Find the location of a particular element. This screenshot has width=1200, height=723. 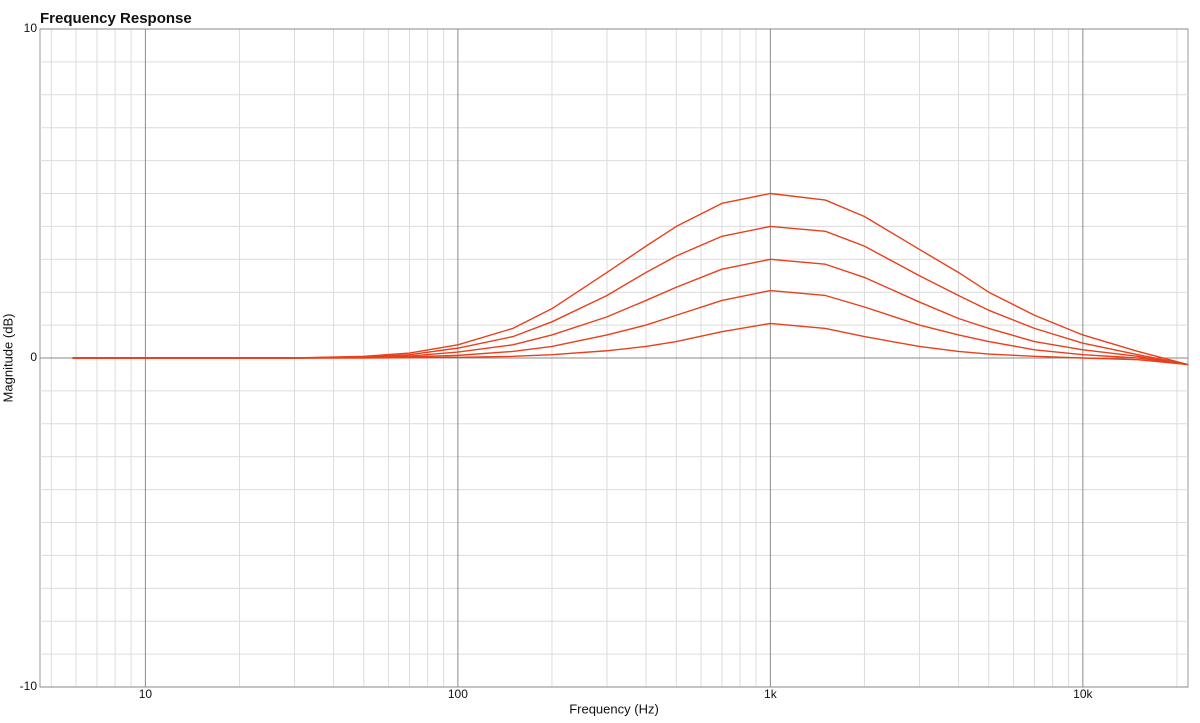

x-tick-label: 100 is located at coordinates (458, 694).